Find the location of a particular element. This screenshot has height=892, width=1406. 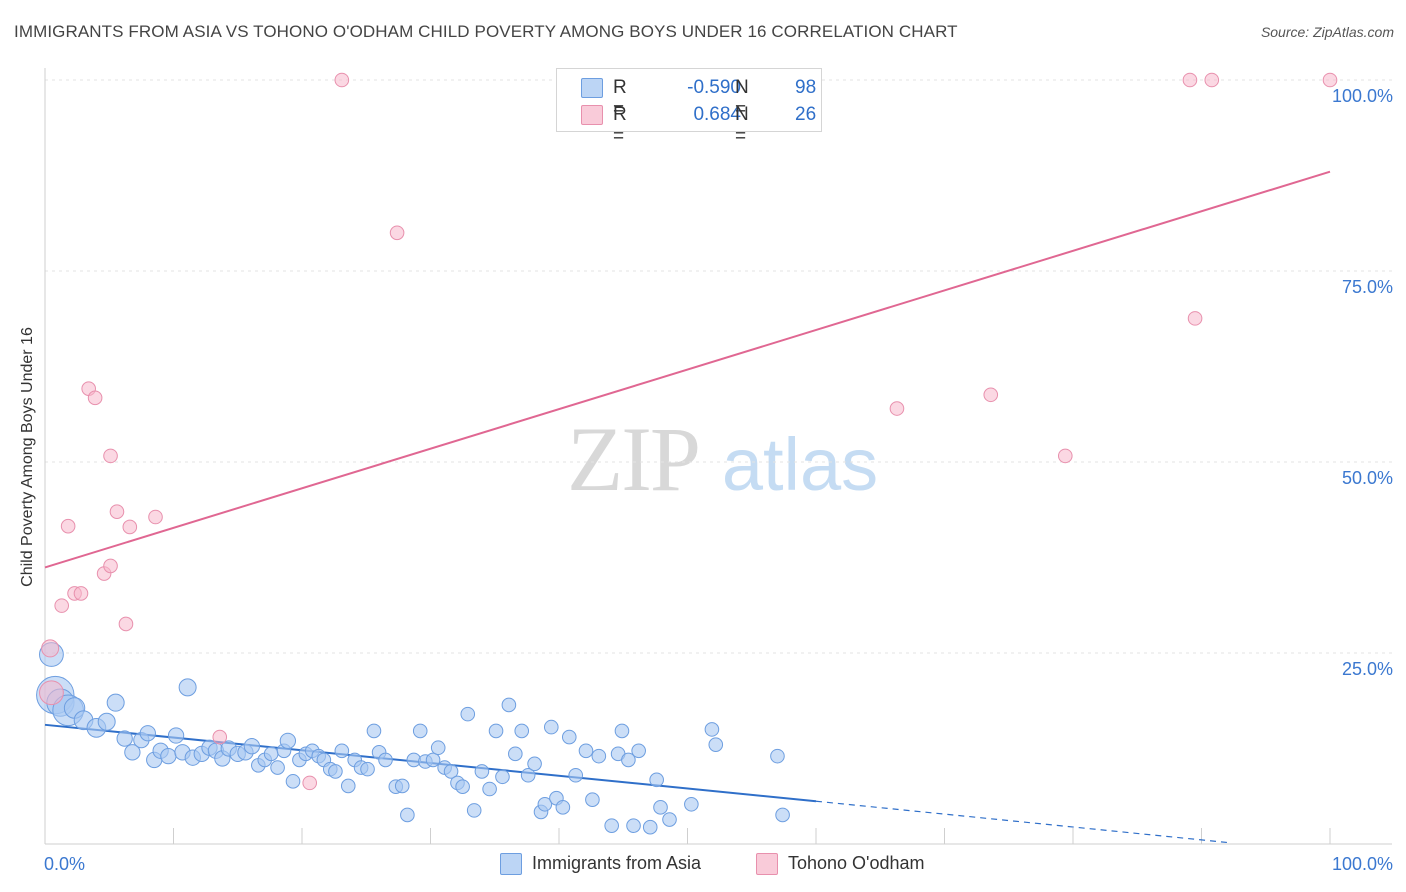

r-value: 0.684 is located at coordinates (717, 114).